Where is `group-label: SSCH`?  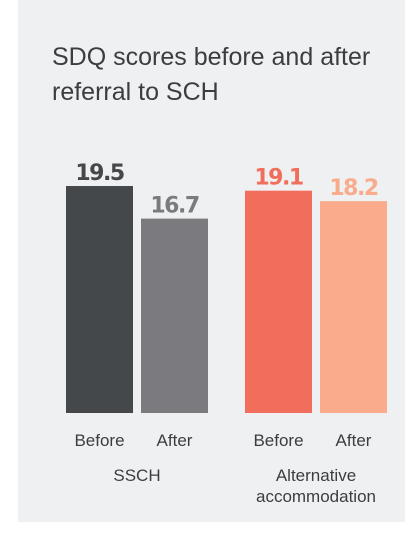 group-label: SSCH is located at coordinates (137, 475).